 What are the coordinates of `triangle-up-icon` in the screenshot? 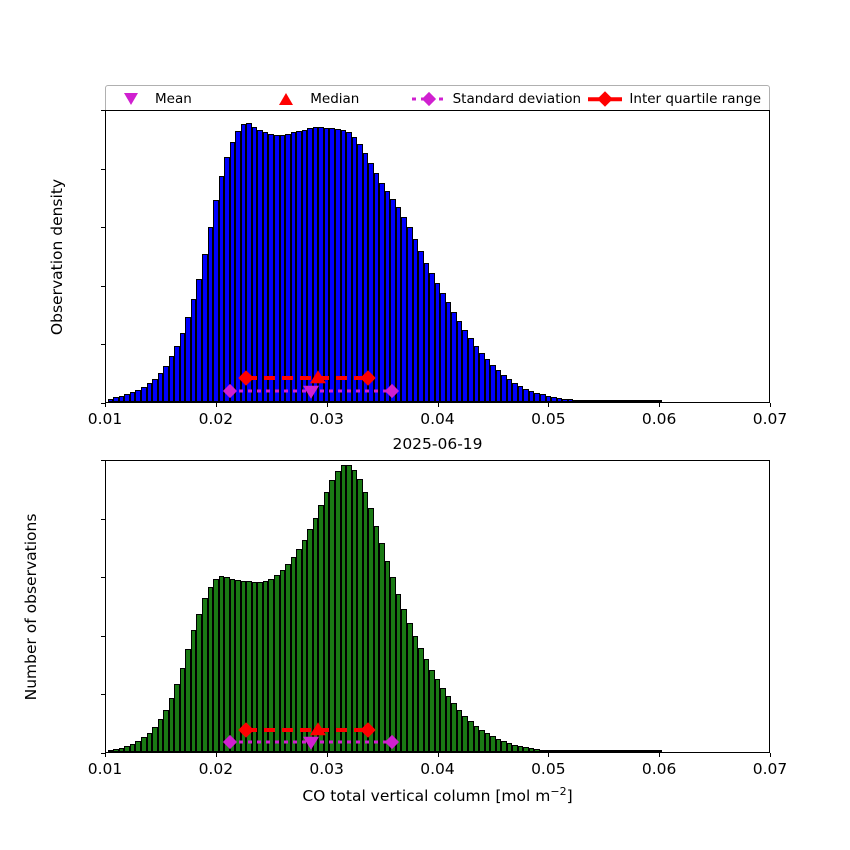 It's located at (286, 99).